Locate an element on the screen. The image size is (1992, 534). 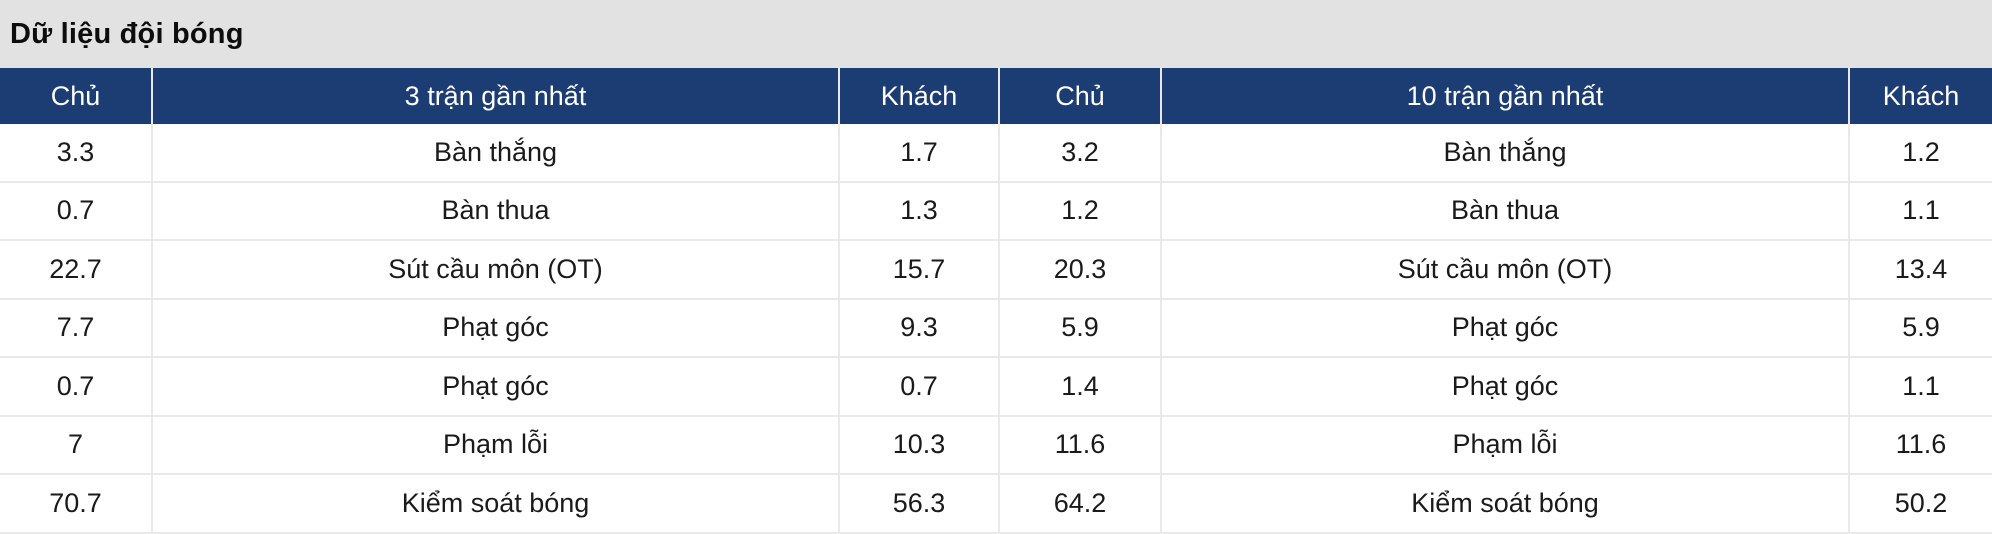
stat-value-home10: 5.9 is located at coordinates (1081, 328).